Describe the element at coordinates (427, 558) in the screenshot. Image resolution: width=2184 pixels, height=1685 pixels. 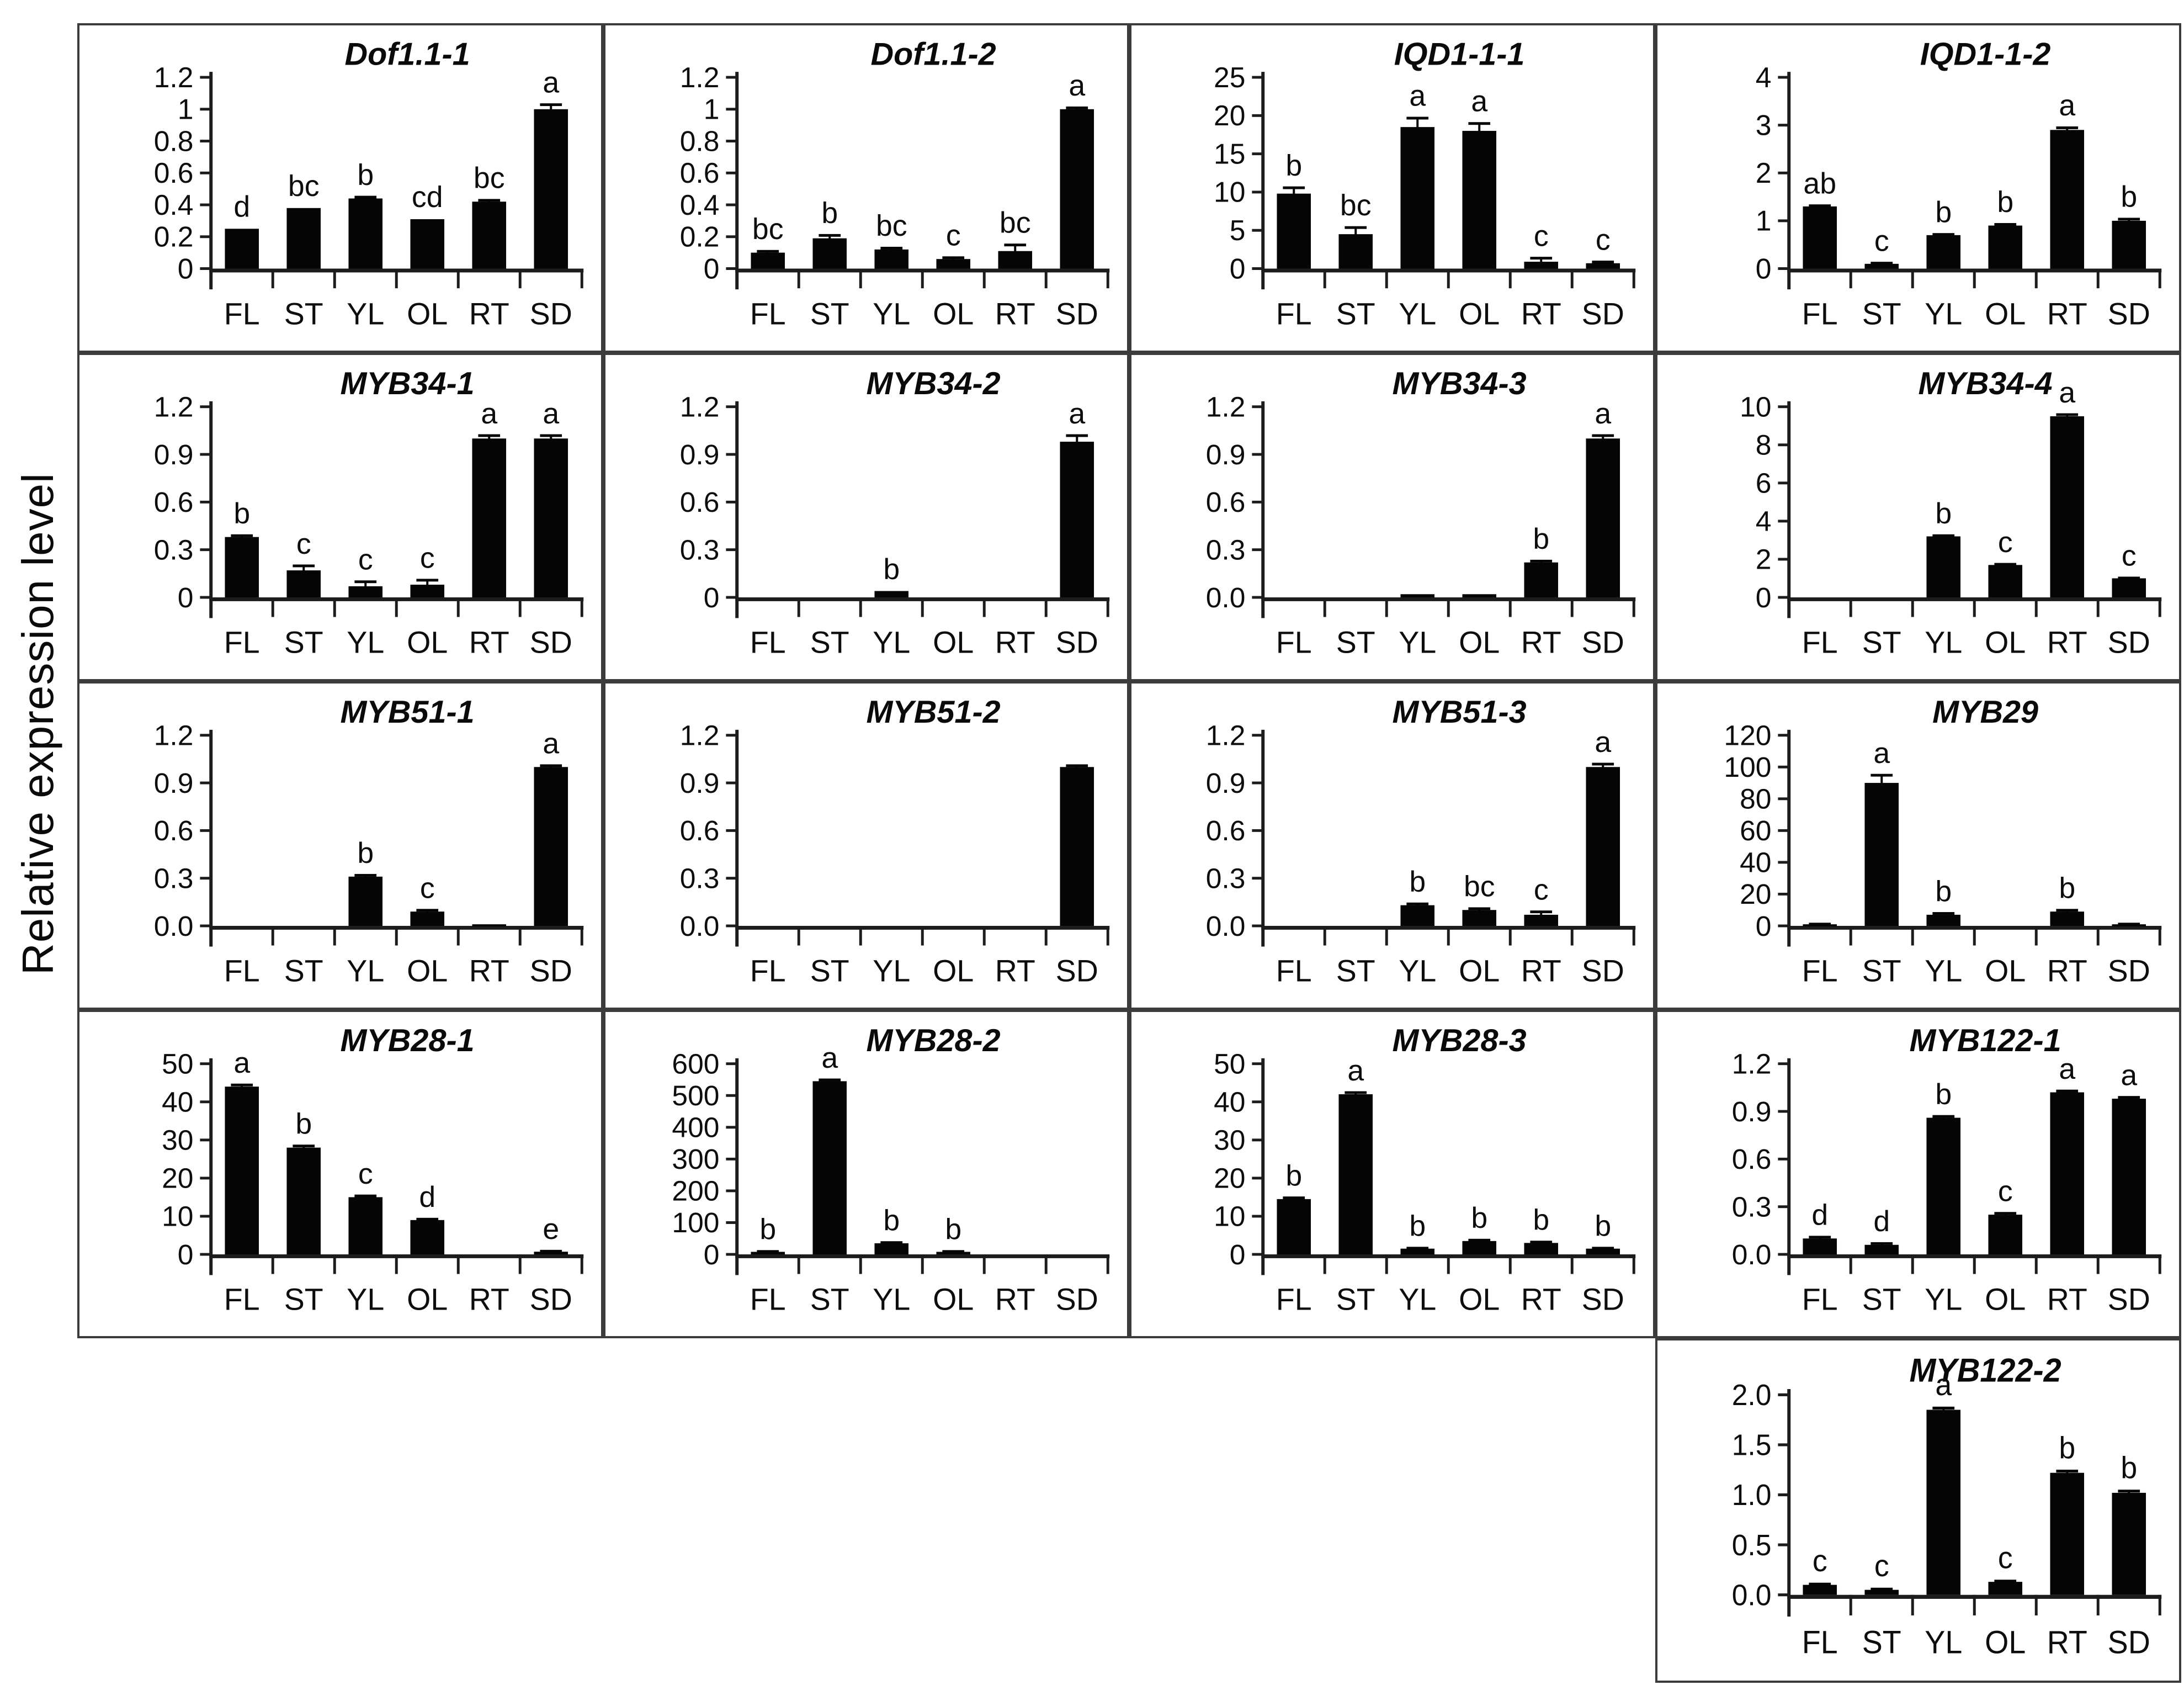
I see `significance-letter: c` at that location.